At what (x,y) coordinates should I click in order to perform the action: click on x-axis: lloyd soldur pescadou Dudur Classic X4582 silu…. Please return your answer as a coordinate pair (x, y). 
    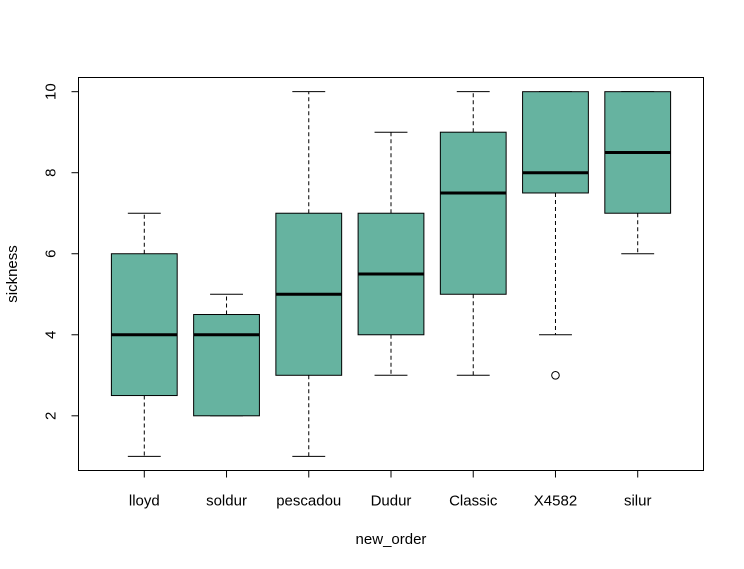
    Looking at the image, I should click on (390, 490).